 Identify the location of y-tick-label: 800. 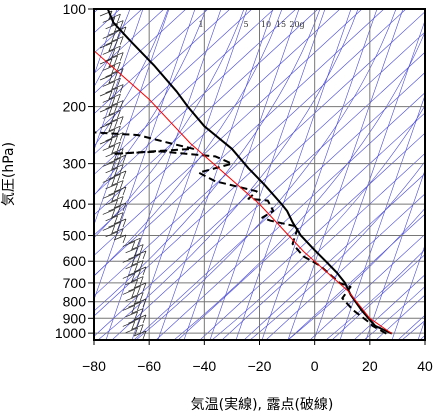
(75, 302).